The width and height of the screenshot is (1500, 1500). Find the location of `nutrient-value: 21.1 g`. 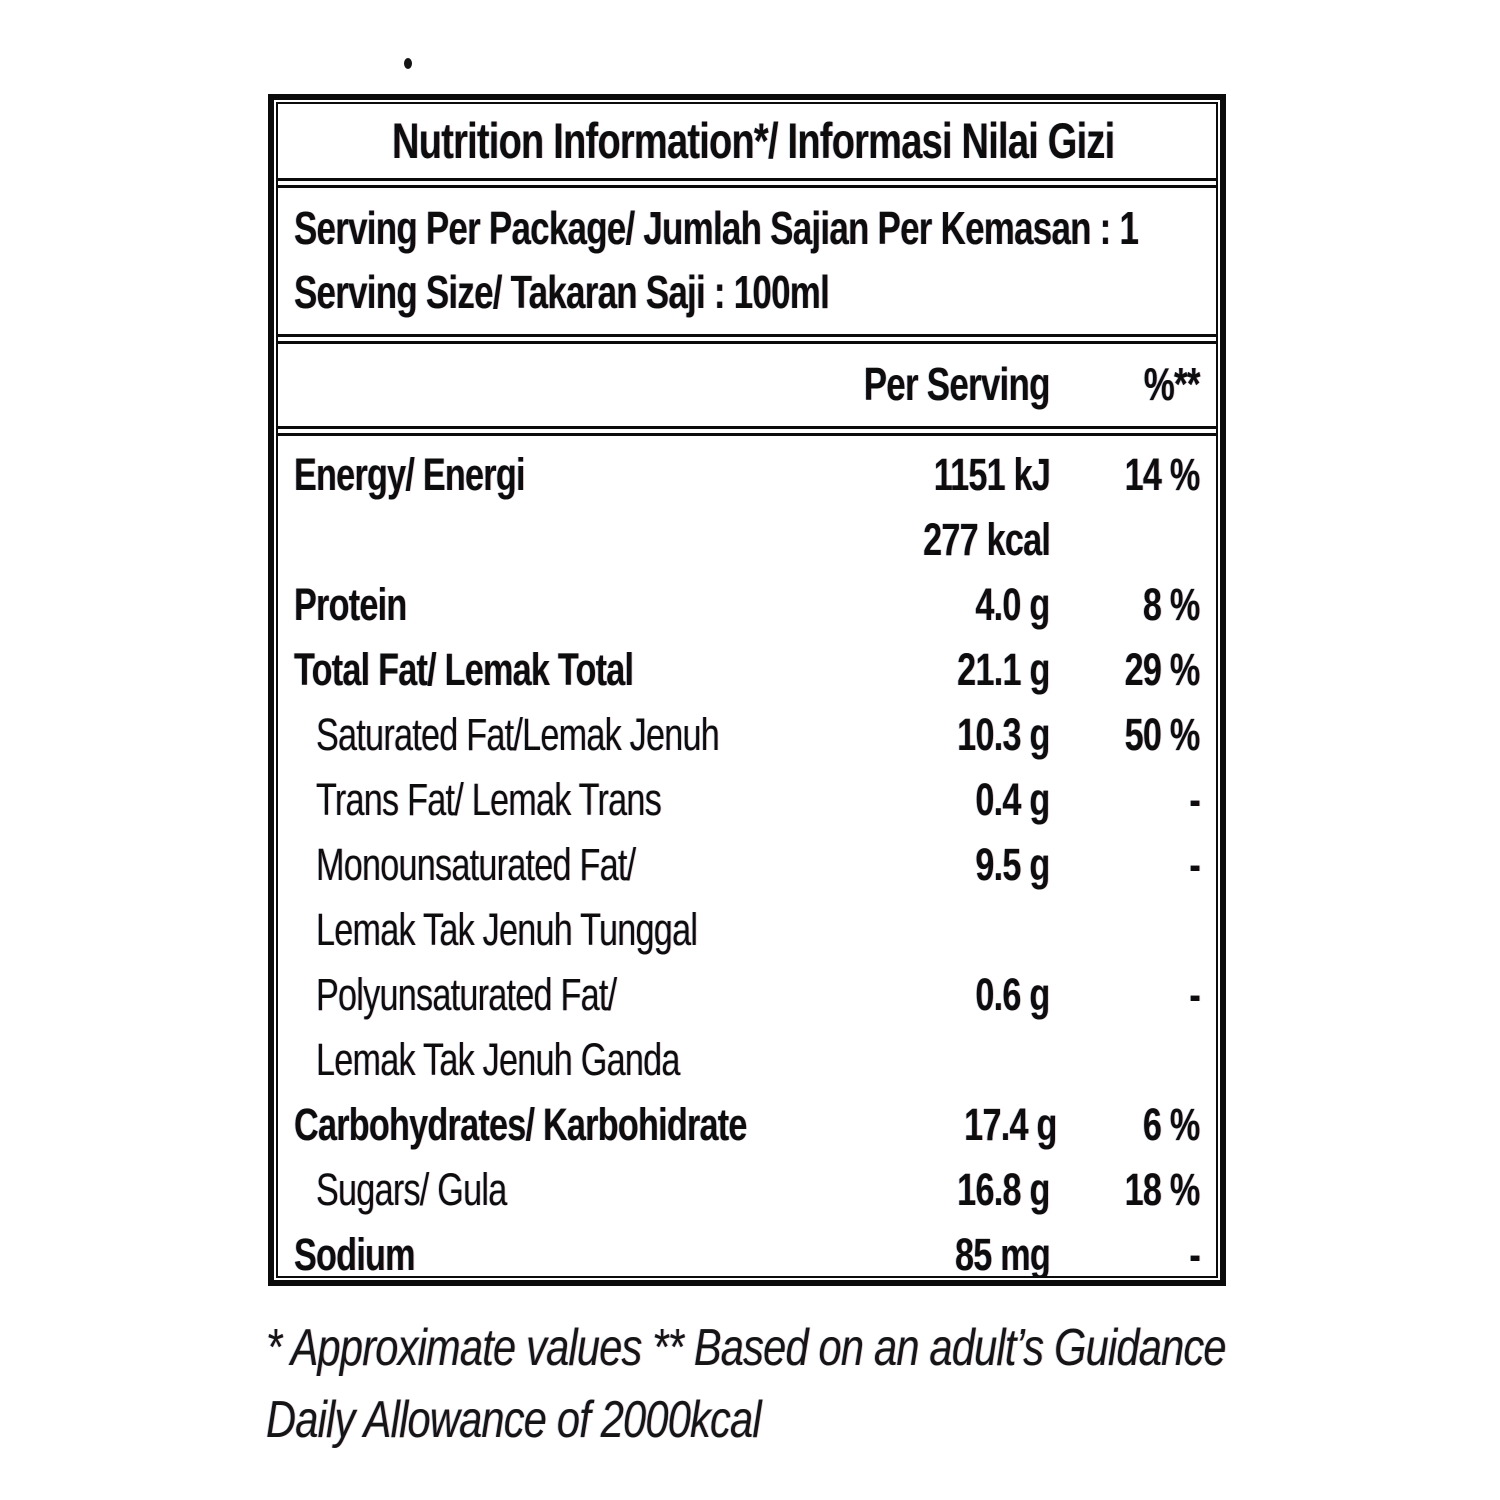

nutrient-value: 21.1 g is located at coordinates (1004, 669).